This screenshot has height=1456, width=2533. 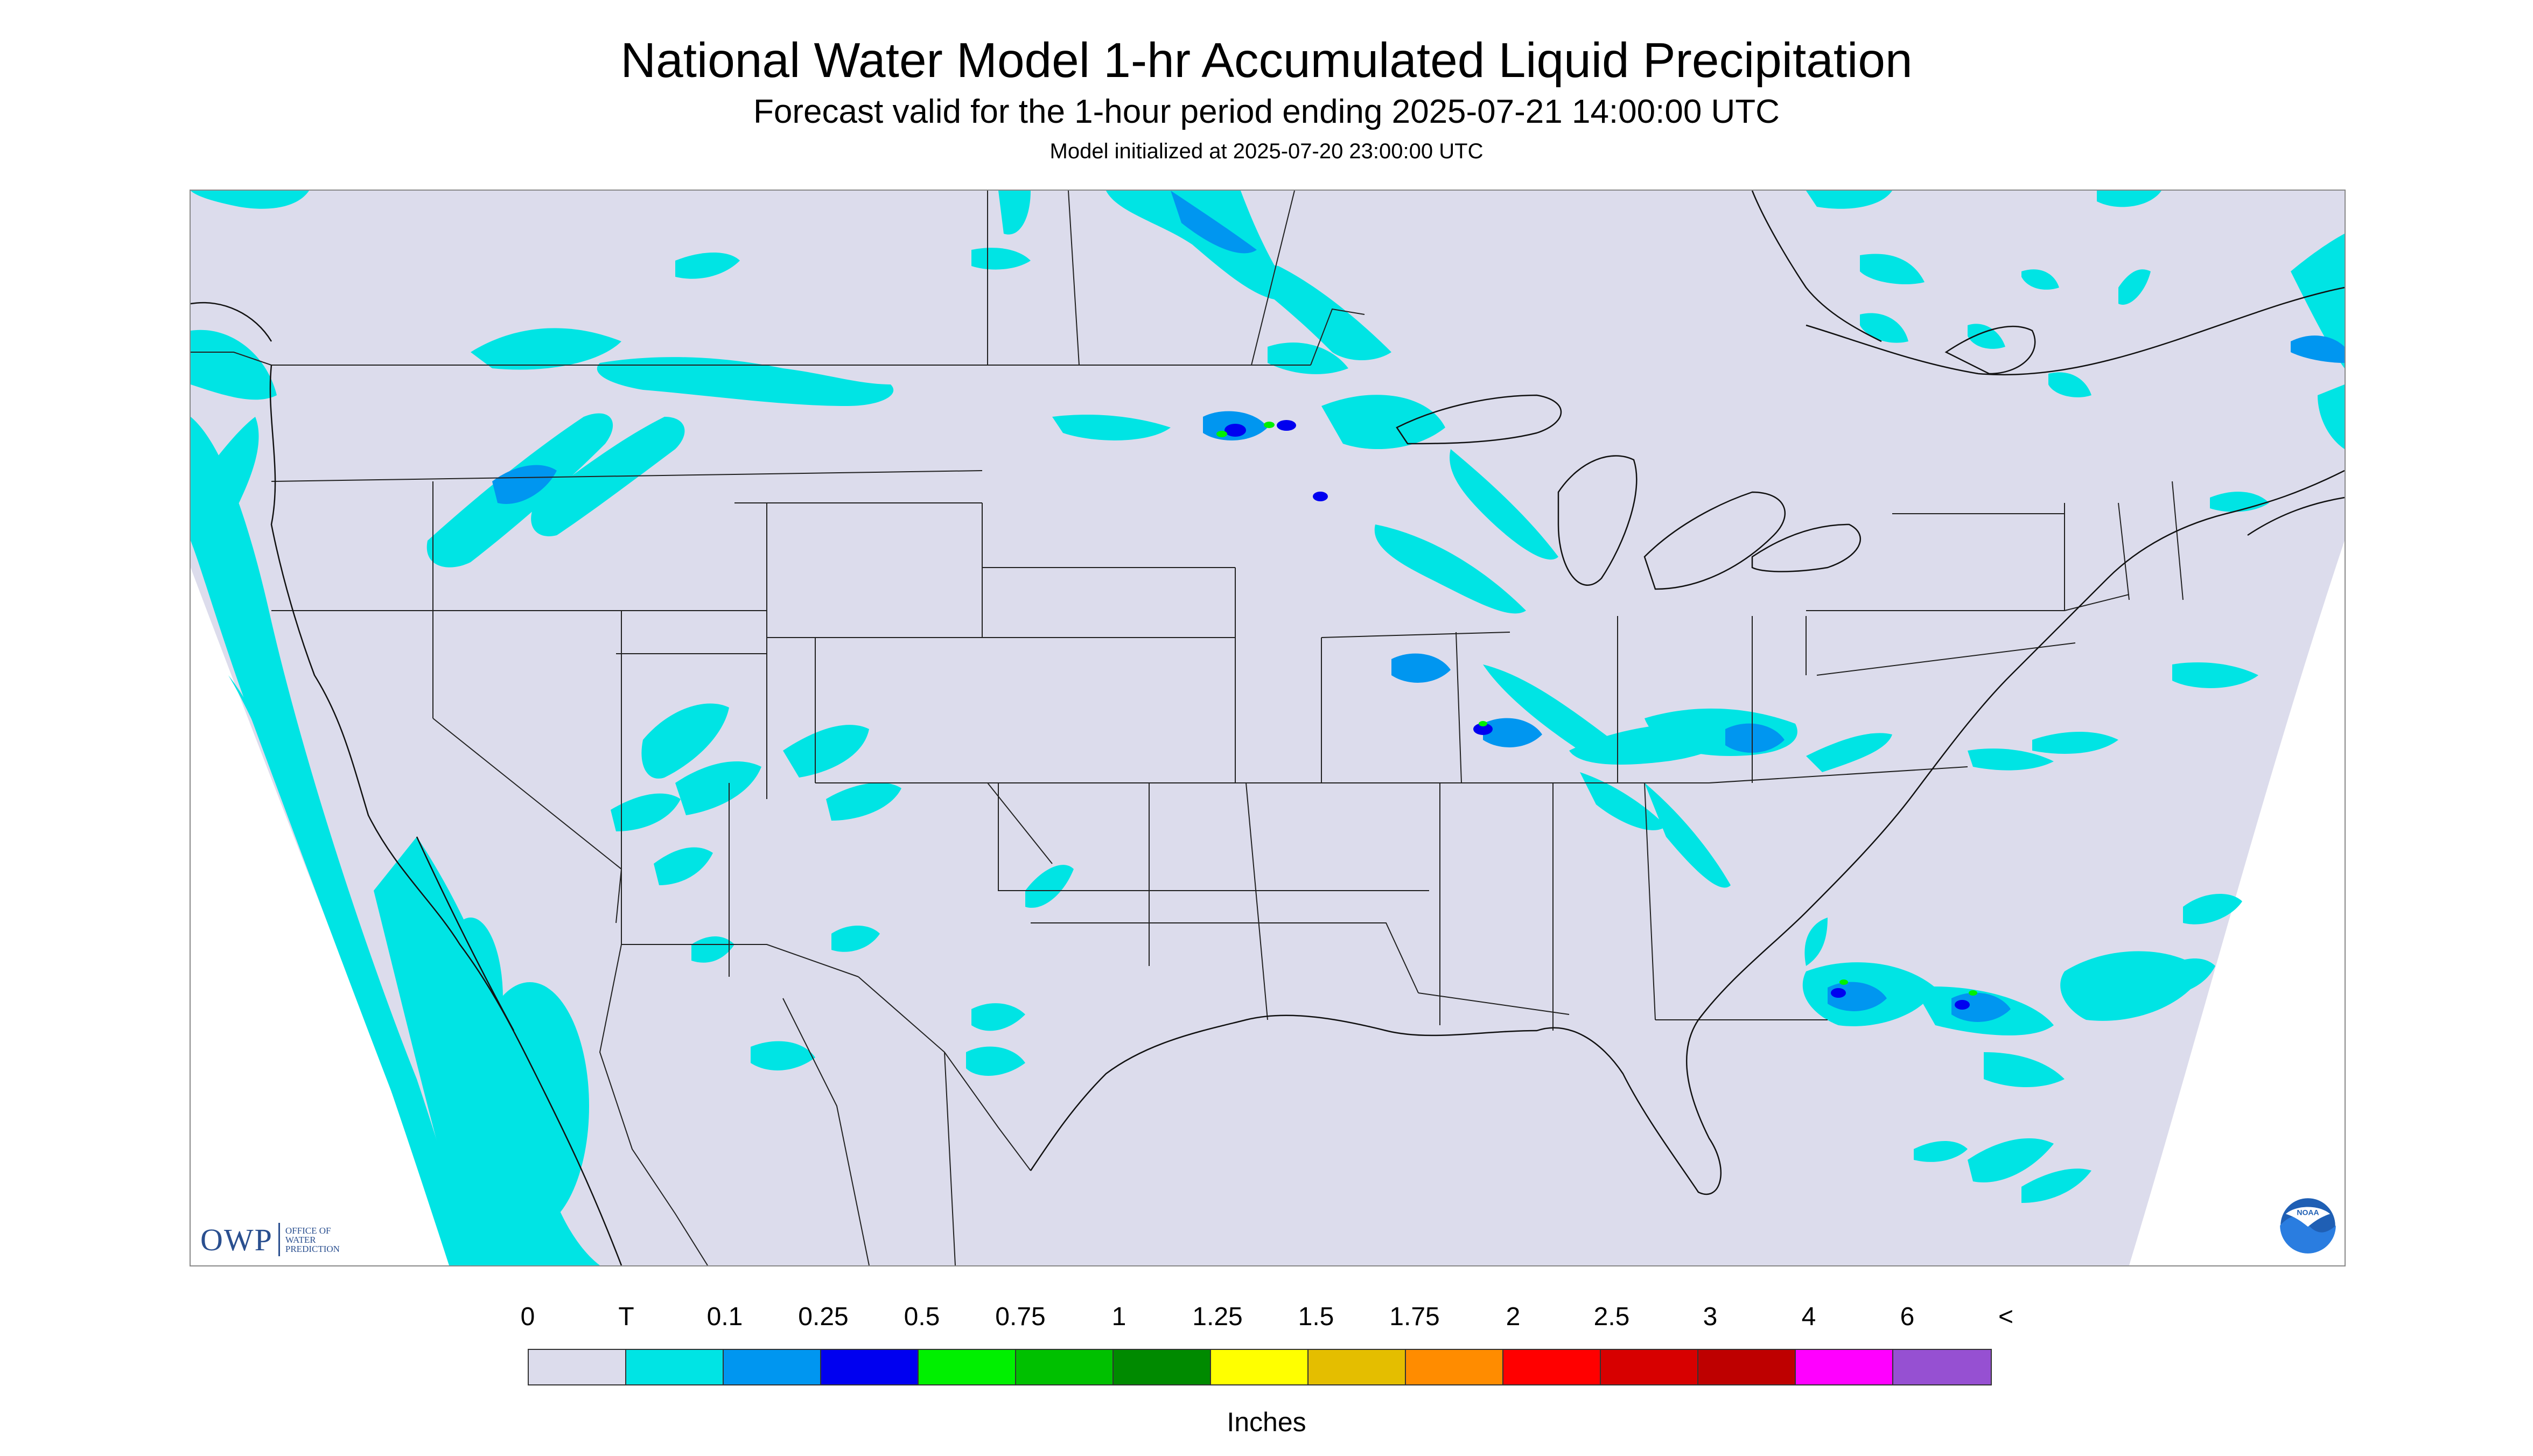 I want to click on legend-tick-label: 0.5, so click(x=922, y=1317).